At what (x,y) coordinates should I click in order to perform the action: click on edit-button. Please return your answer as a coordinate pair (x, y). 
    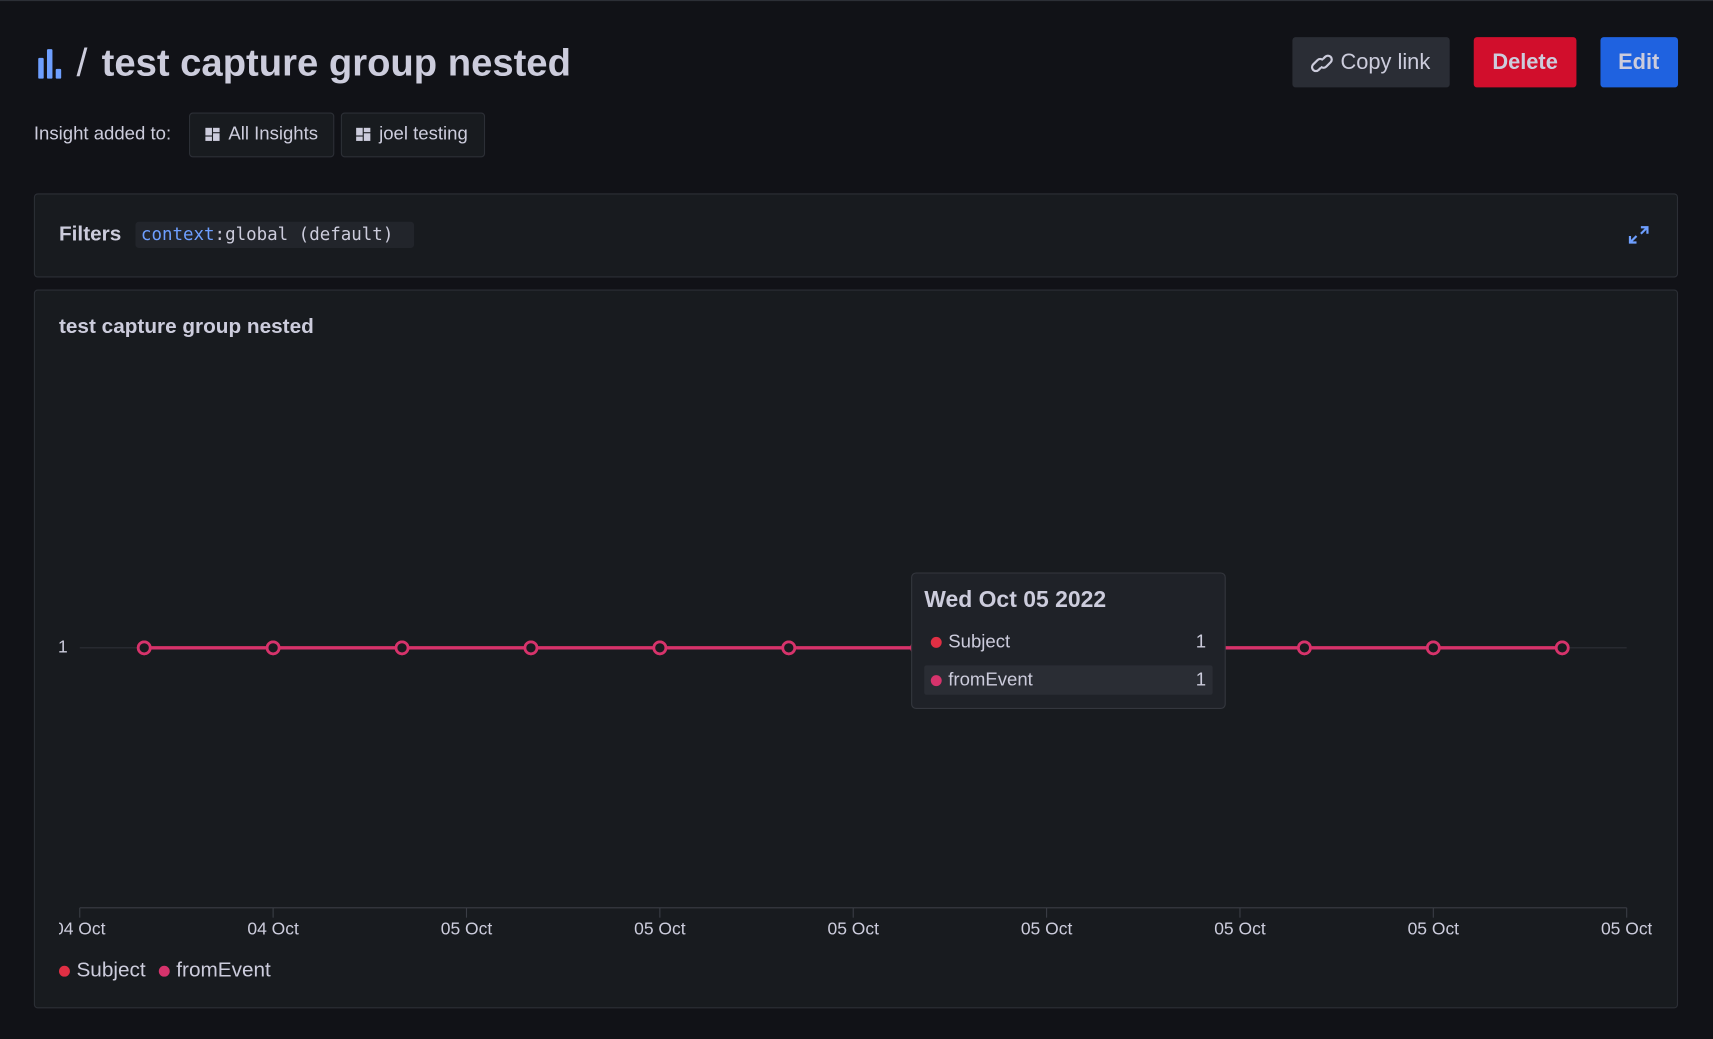
    Looking at the image, I should click on (1639, 62).